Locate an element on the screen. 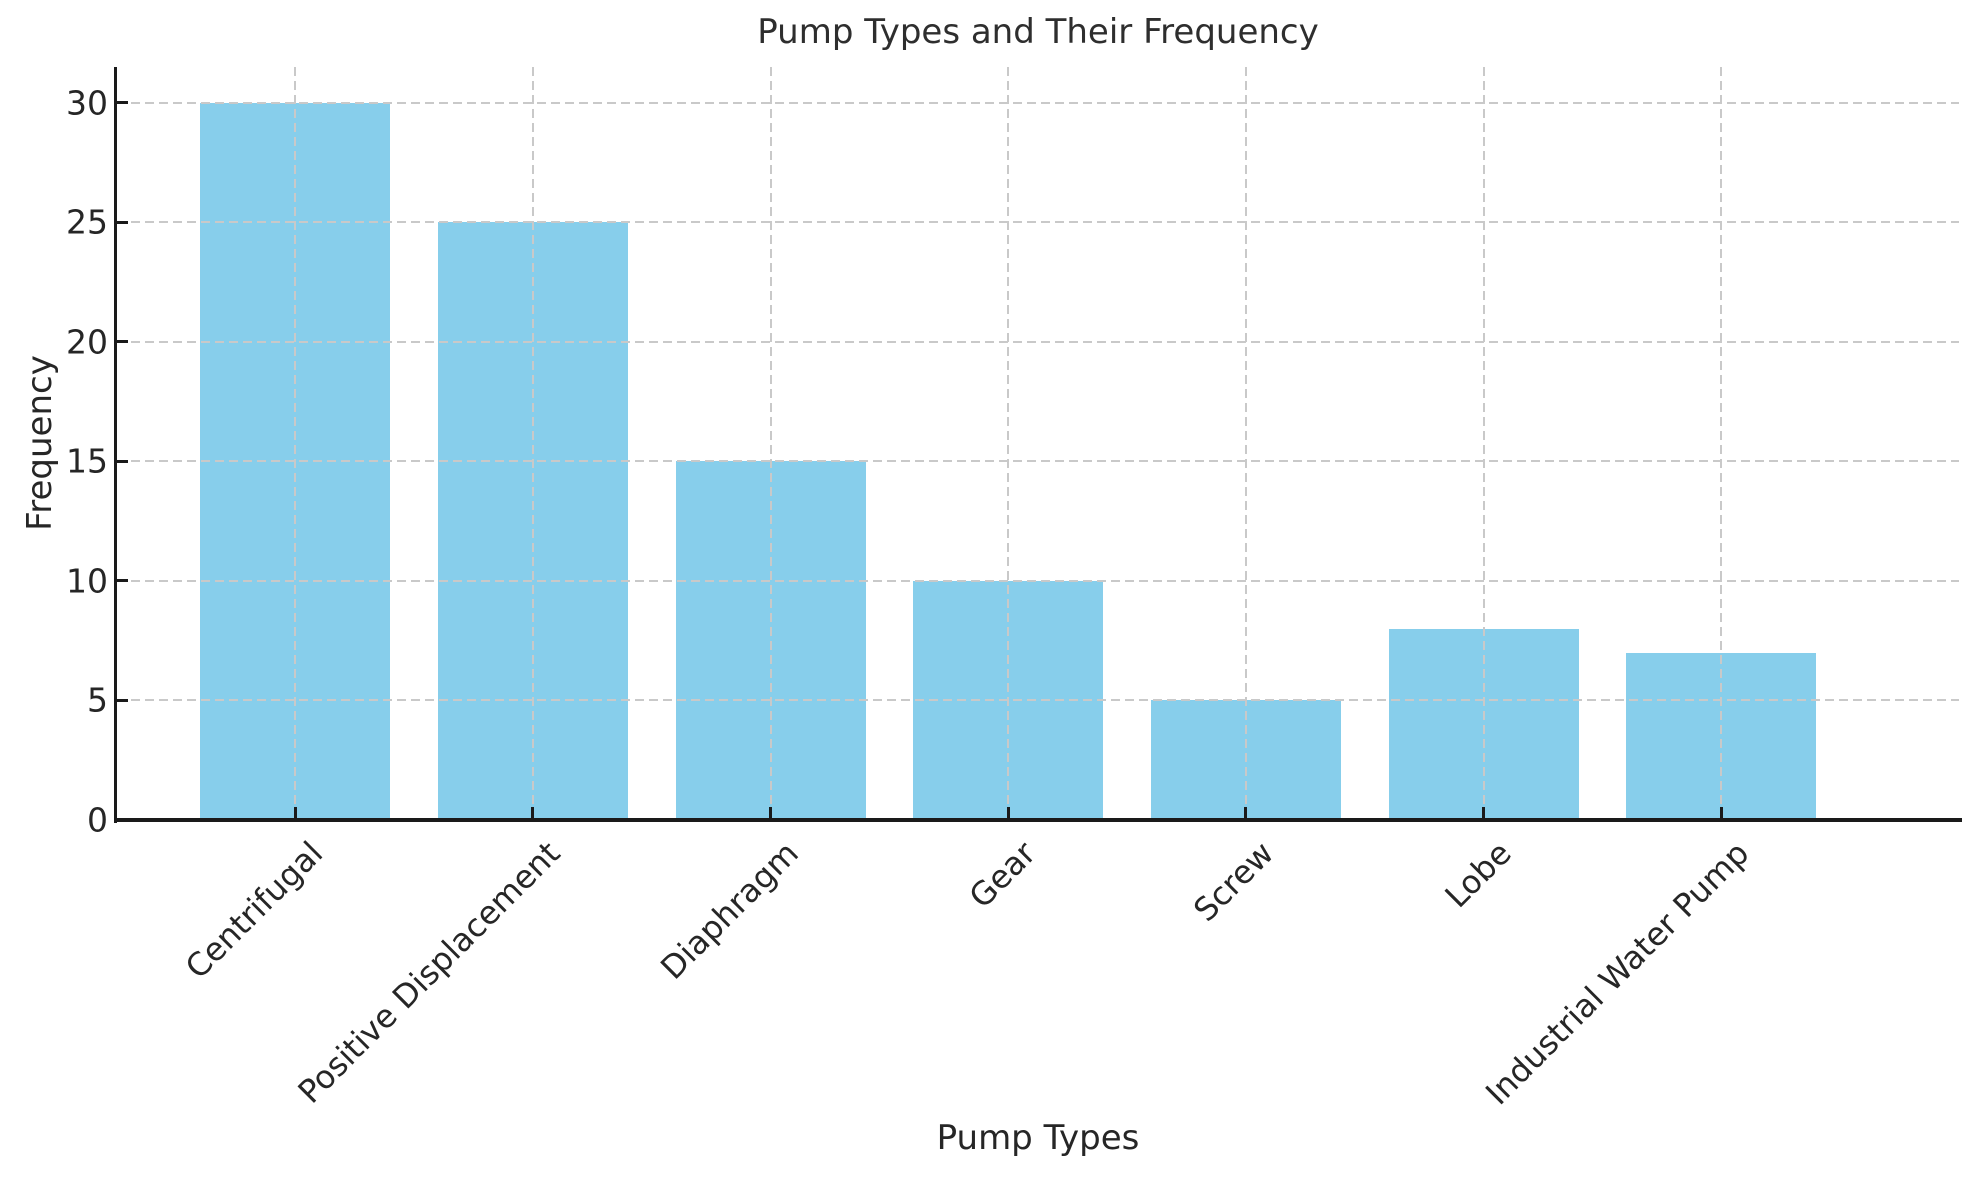 The height and width of the screenshot is (1180, 1980). x-tick-mark-positive-displacement is located at coordinates (532, 812).